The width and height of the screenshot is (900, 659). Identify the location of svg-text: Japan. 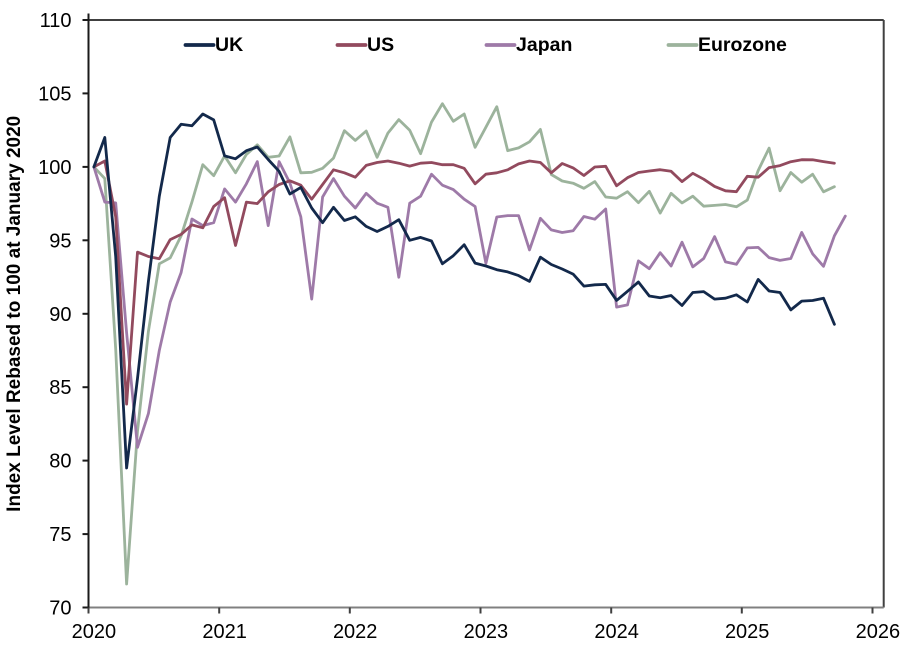
(544, 45).